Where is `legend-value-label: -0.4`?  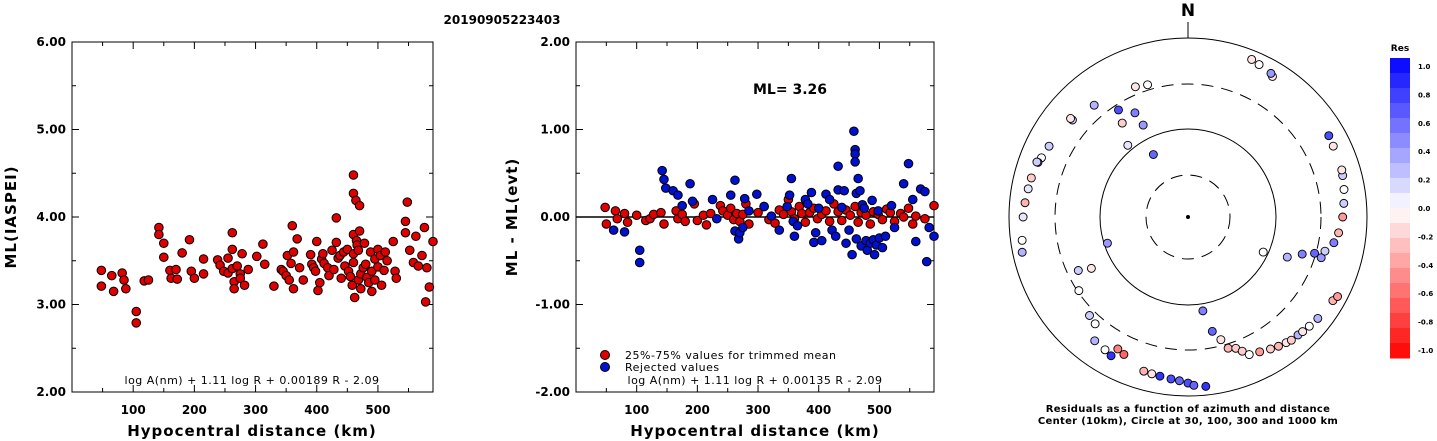
legend-value-label: -0.4 is located at coordinates (1425, 266).